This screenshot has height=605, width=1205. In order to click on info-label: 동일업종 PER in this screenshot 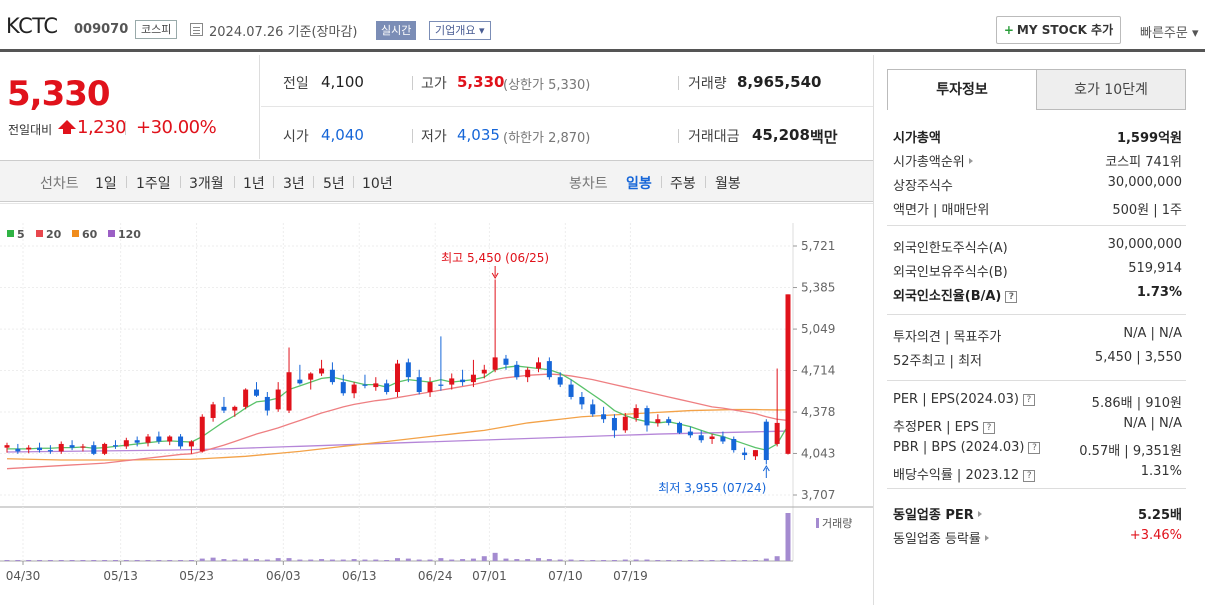, I will do `click(937, 513)`.